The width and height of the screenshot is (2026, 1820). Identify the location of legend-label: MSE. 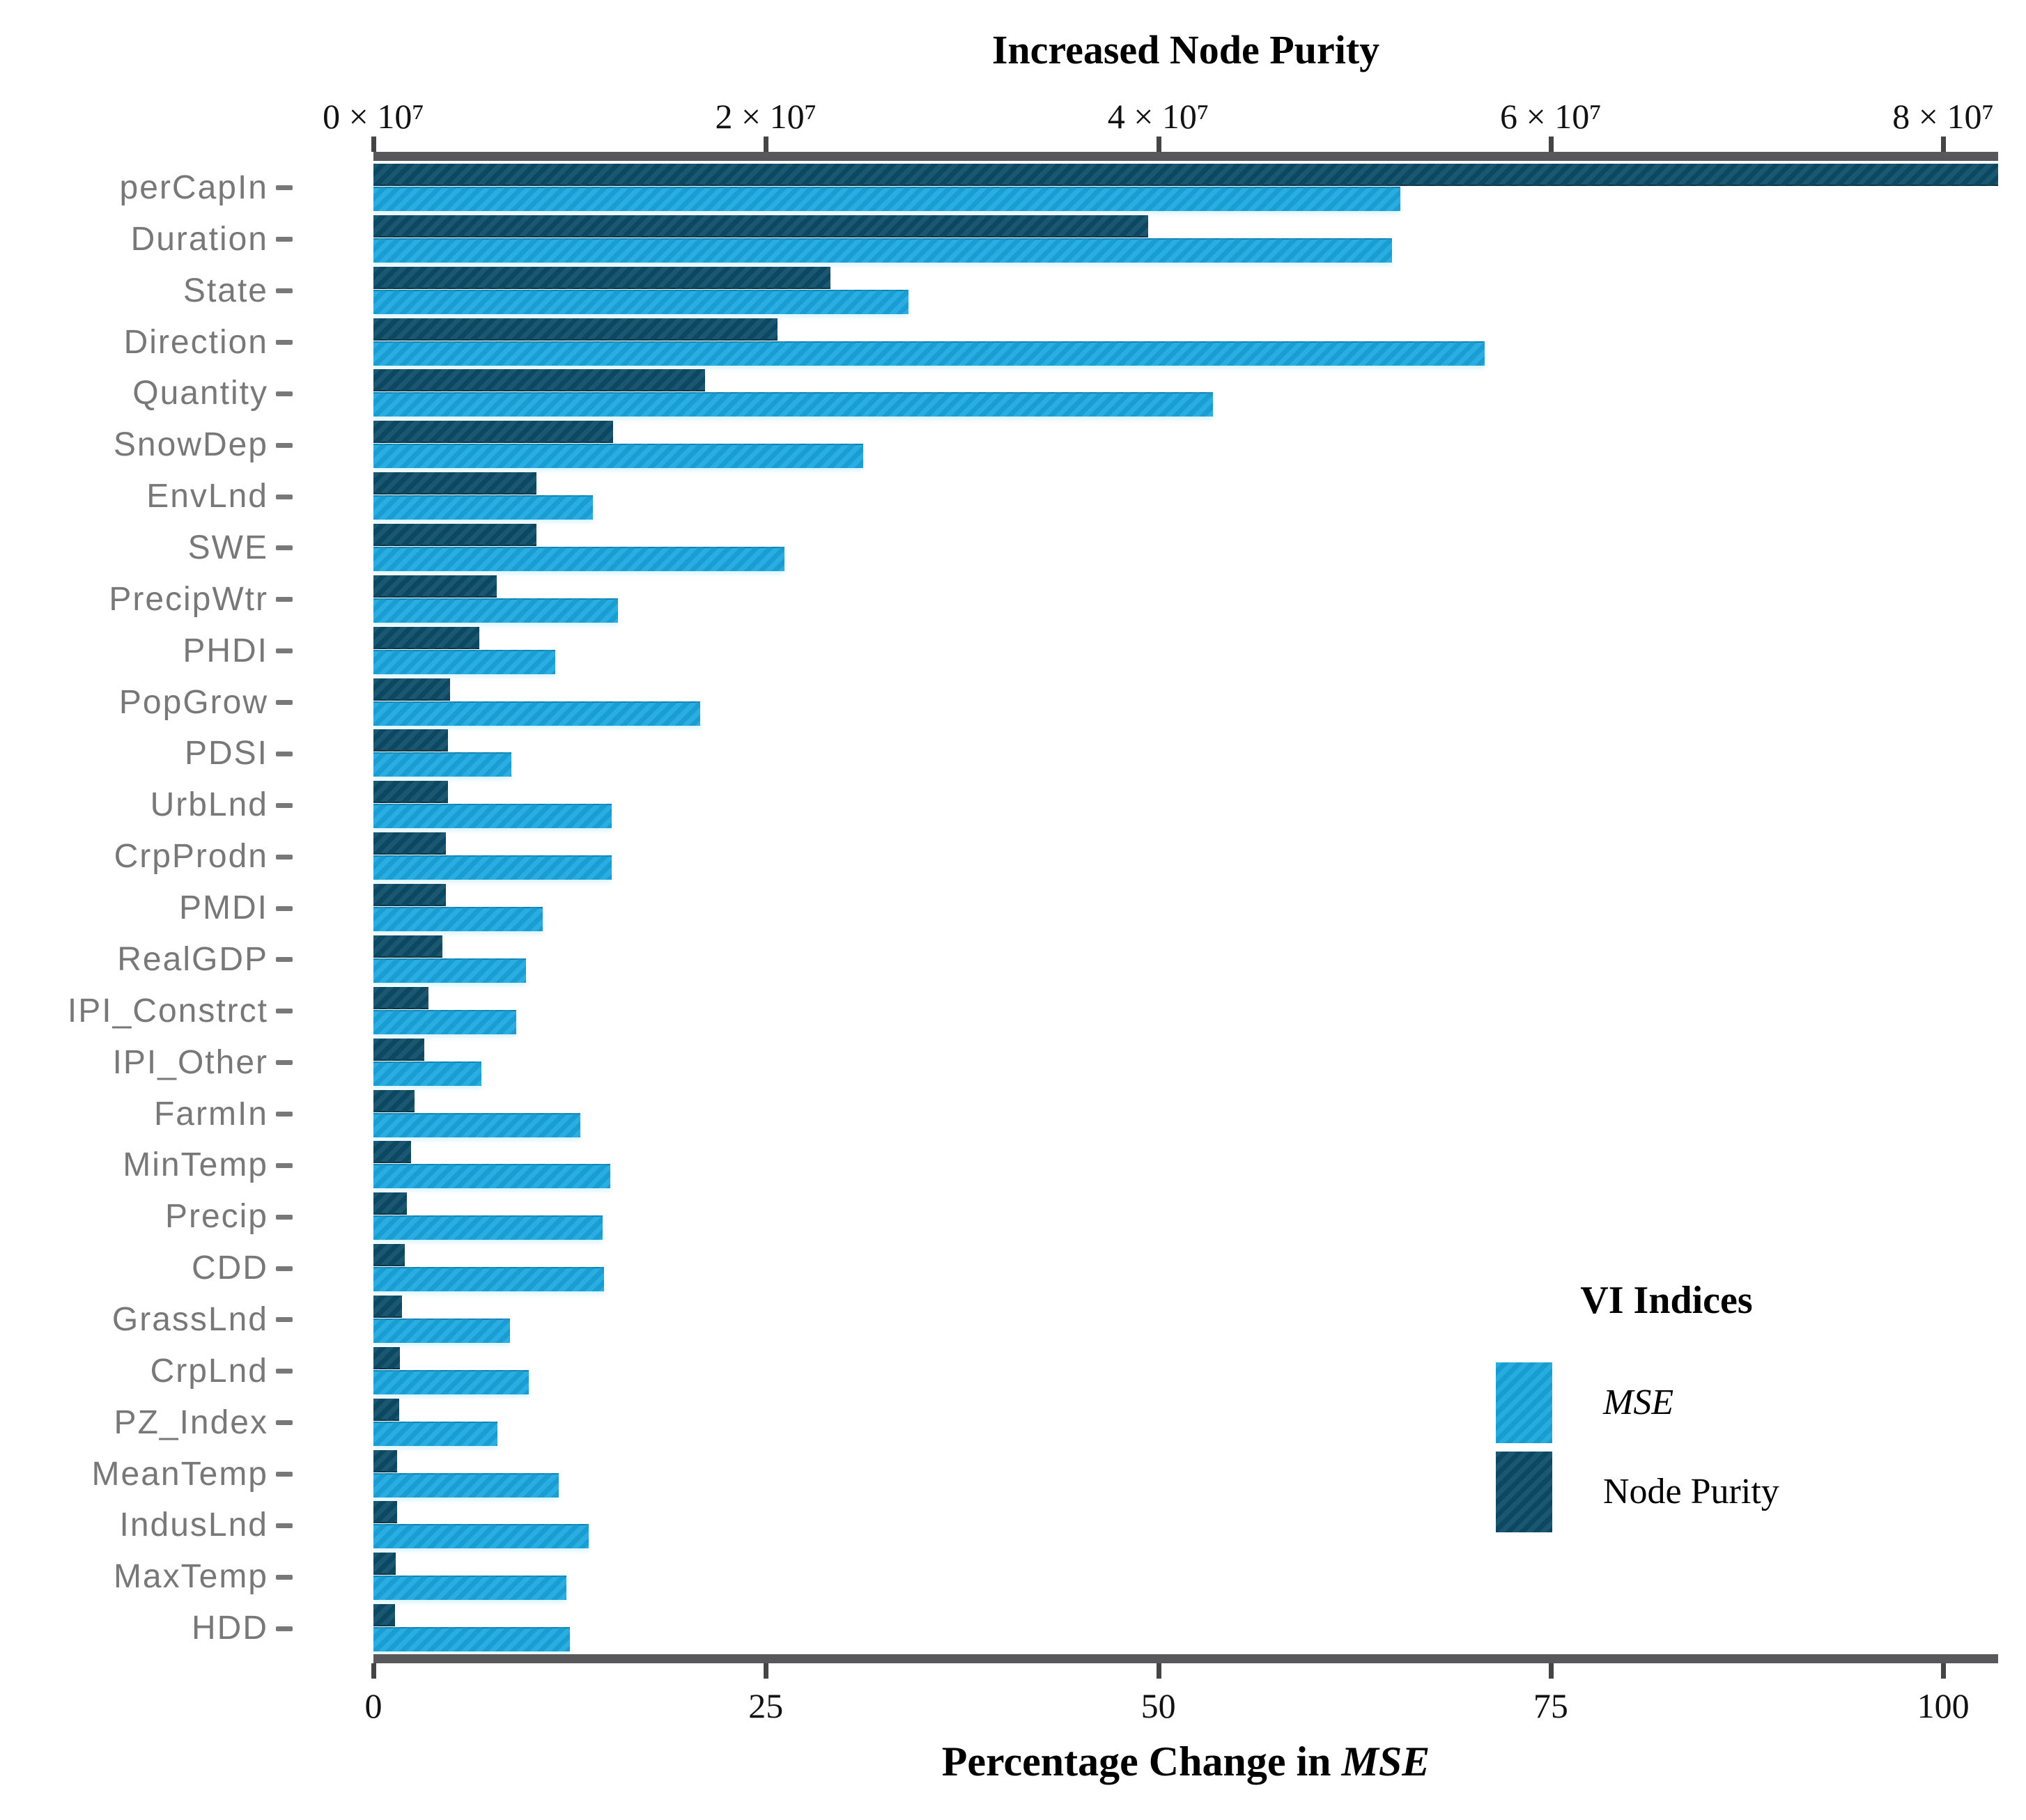
(1638, 1403).